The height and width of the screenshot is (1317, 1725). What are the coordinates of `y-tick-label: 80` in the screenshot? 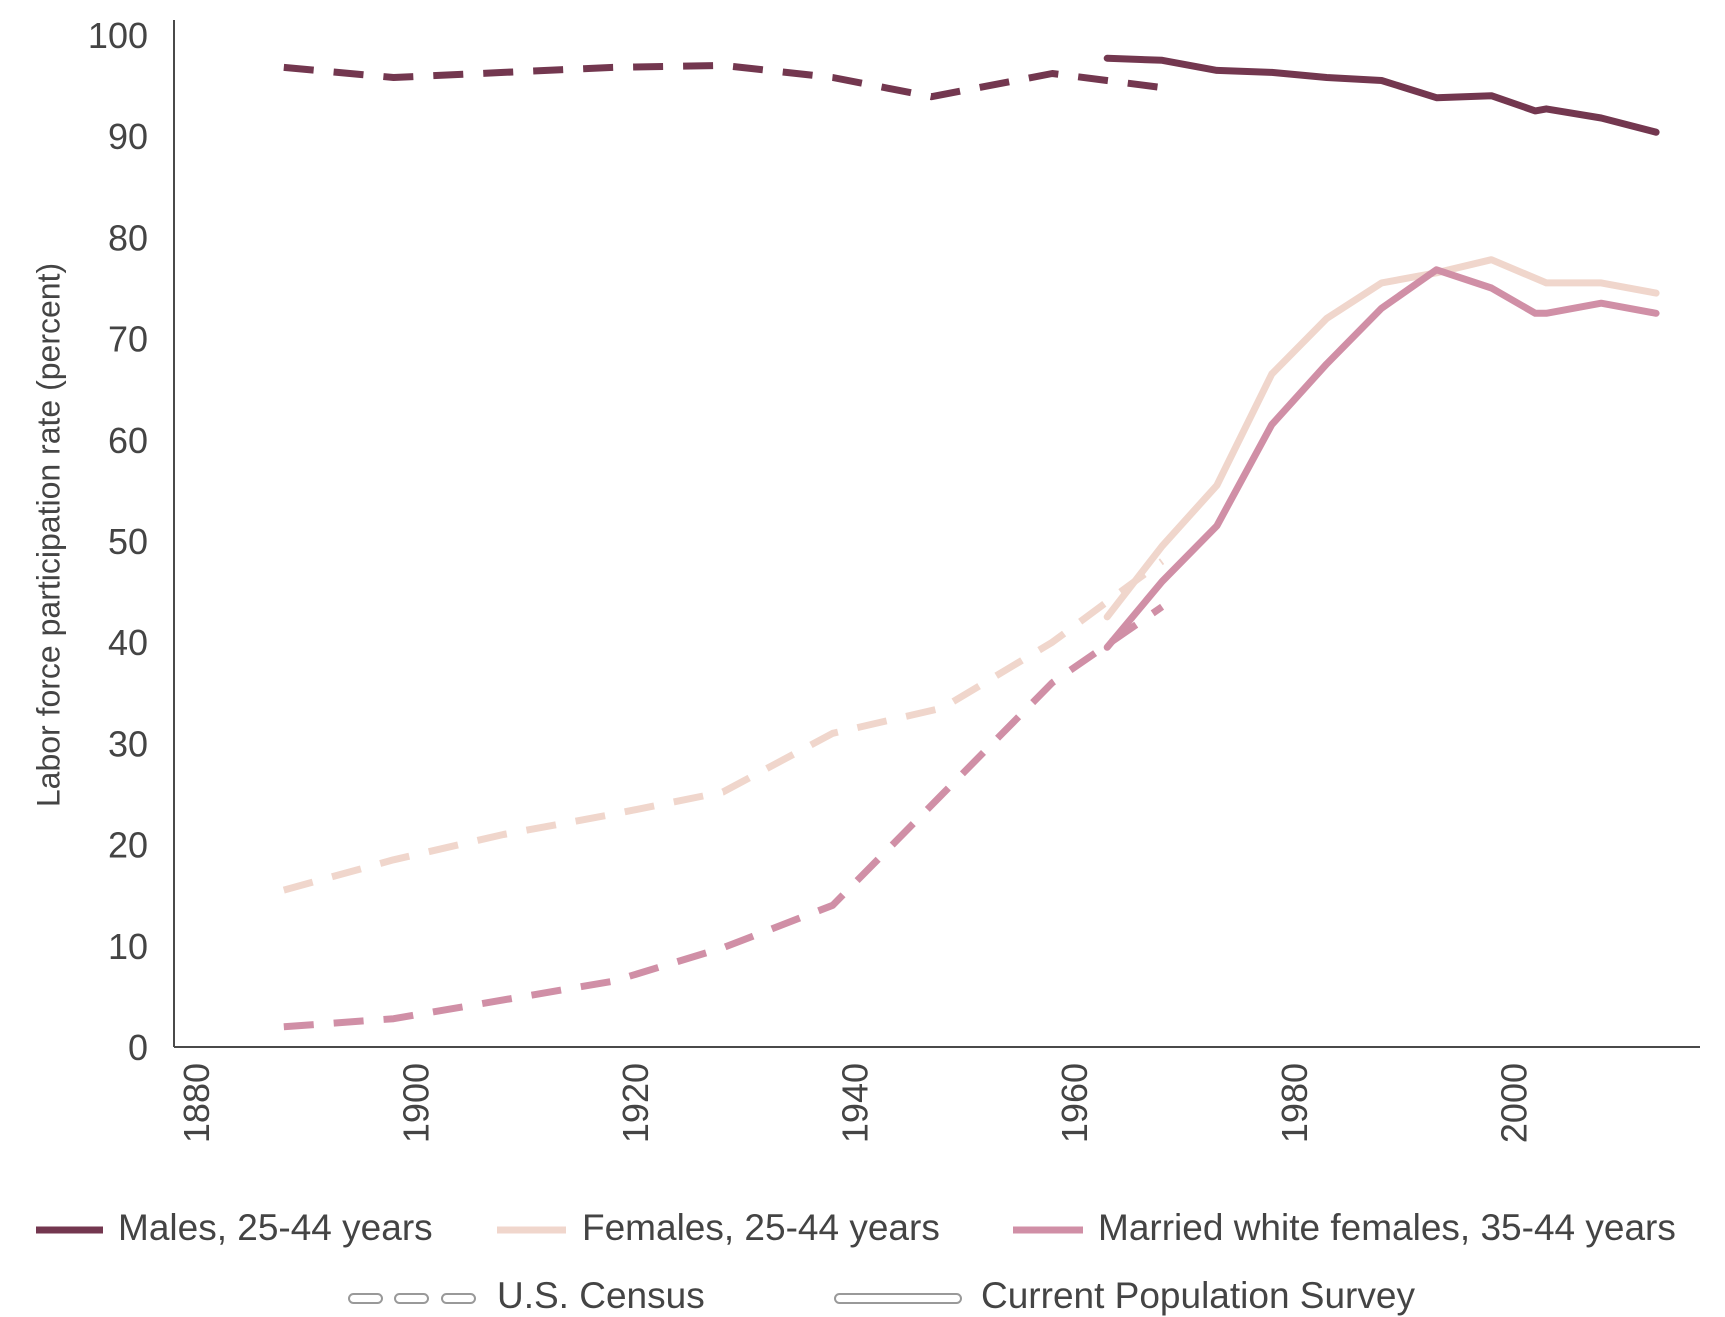 It's located at (128, 237).